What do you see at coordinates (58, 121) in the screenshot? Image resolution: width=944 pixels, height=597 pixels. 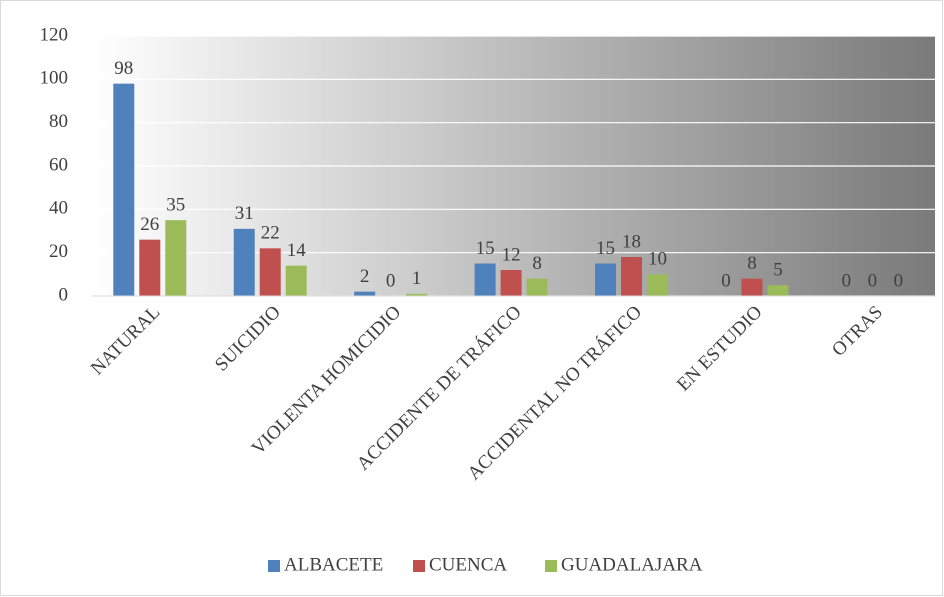 I see `y-tick-label: 80` at bounding box center [58, 121].